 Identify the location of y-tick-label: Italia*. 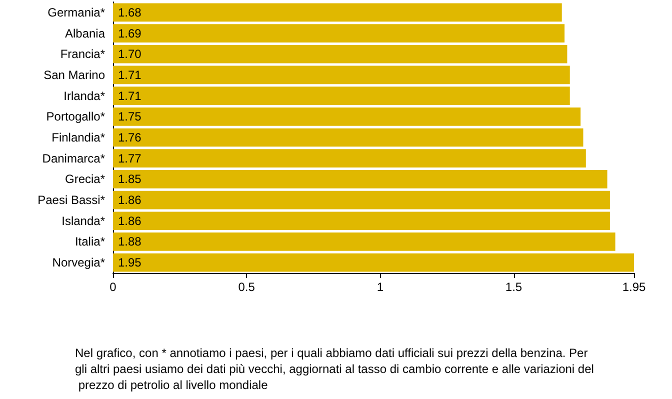
(90, 241).